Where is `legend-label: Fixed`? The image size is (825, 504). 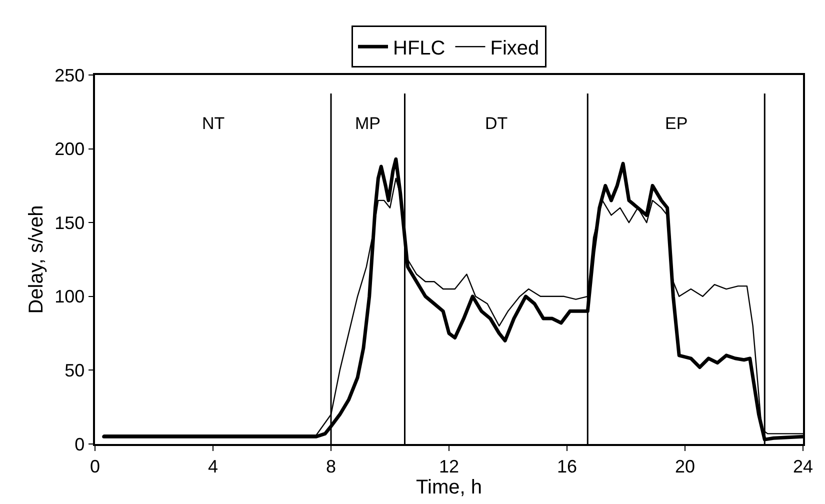
legend-label: Fixed is located at coordinates (515, 48).